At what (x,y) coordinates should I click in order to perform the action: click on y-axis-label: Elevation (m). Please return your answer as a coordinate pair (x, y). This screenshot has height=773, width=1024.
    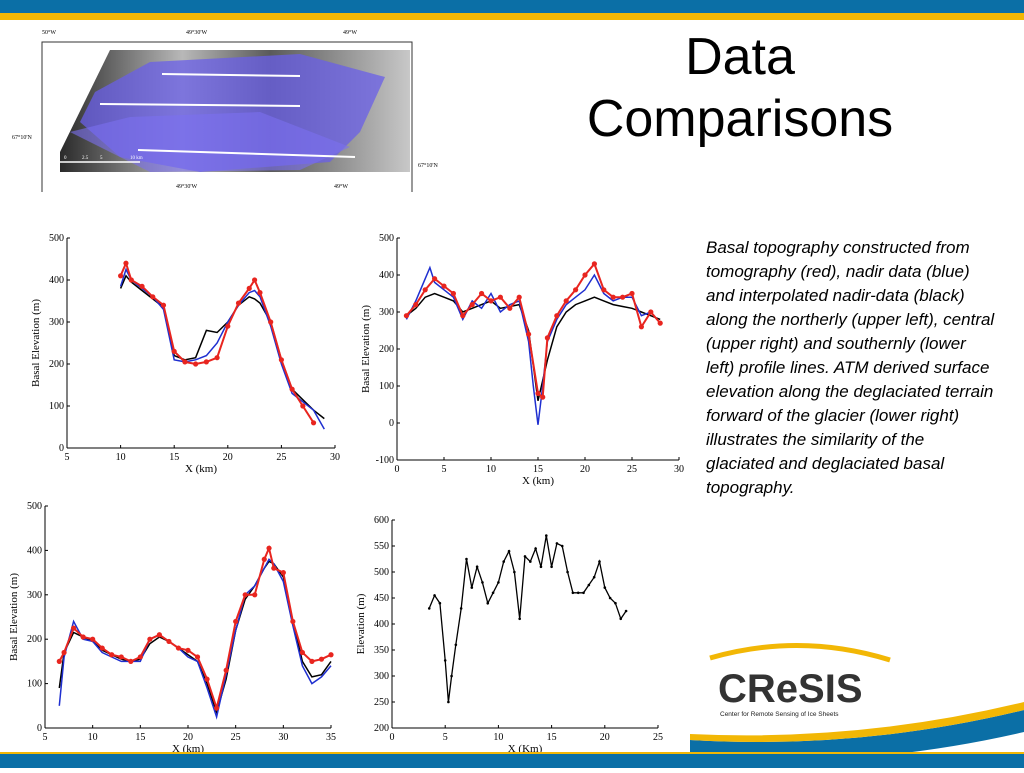
    Looking at the image, I should click on (361, 623).